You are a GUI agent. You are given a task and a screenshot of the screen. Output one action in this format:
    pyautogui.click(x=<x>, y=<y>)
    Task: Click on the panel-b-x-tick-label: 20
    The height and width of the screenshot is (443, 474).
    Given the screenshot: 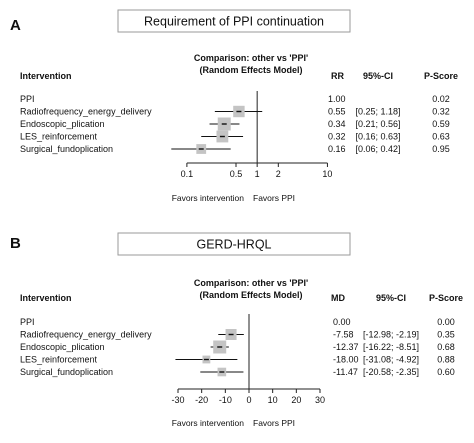 What is the action you would take?
    pyautogui.click(x=296, y=400)
    